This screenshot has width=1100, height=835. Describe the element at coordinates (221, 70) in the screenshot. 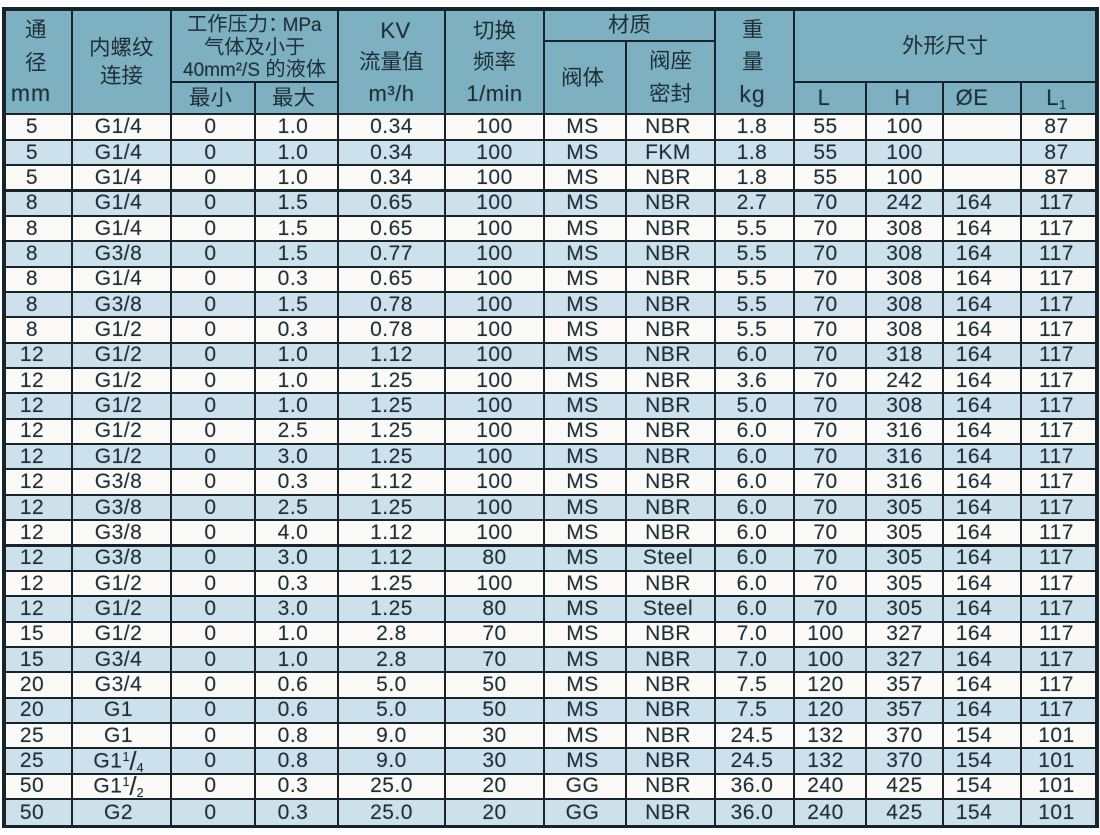

I see `svg-text: 40mm²/S` at that location.